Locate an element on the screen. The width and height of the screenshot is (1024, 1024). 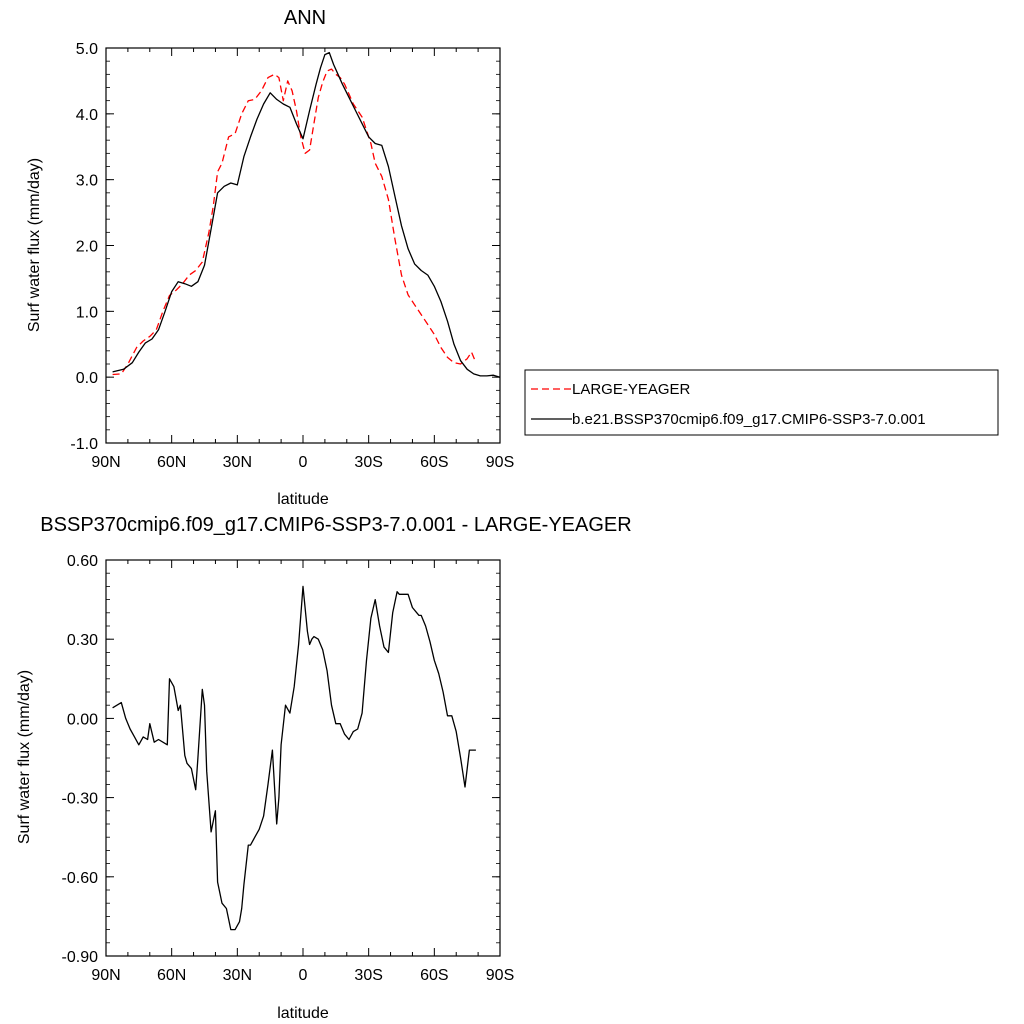
bottom-y-tick-label: -0.30 is located at coordinates (80, 799).